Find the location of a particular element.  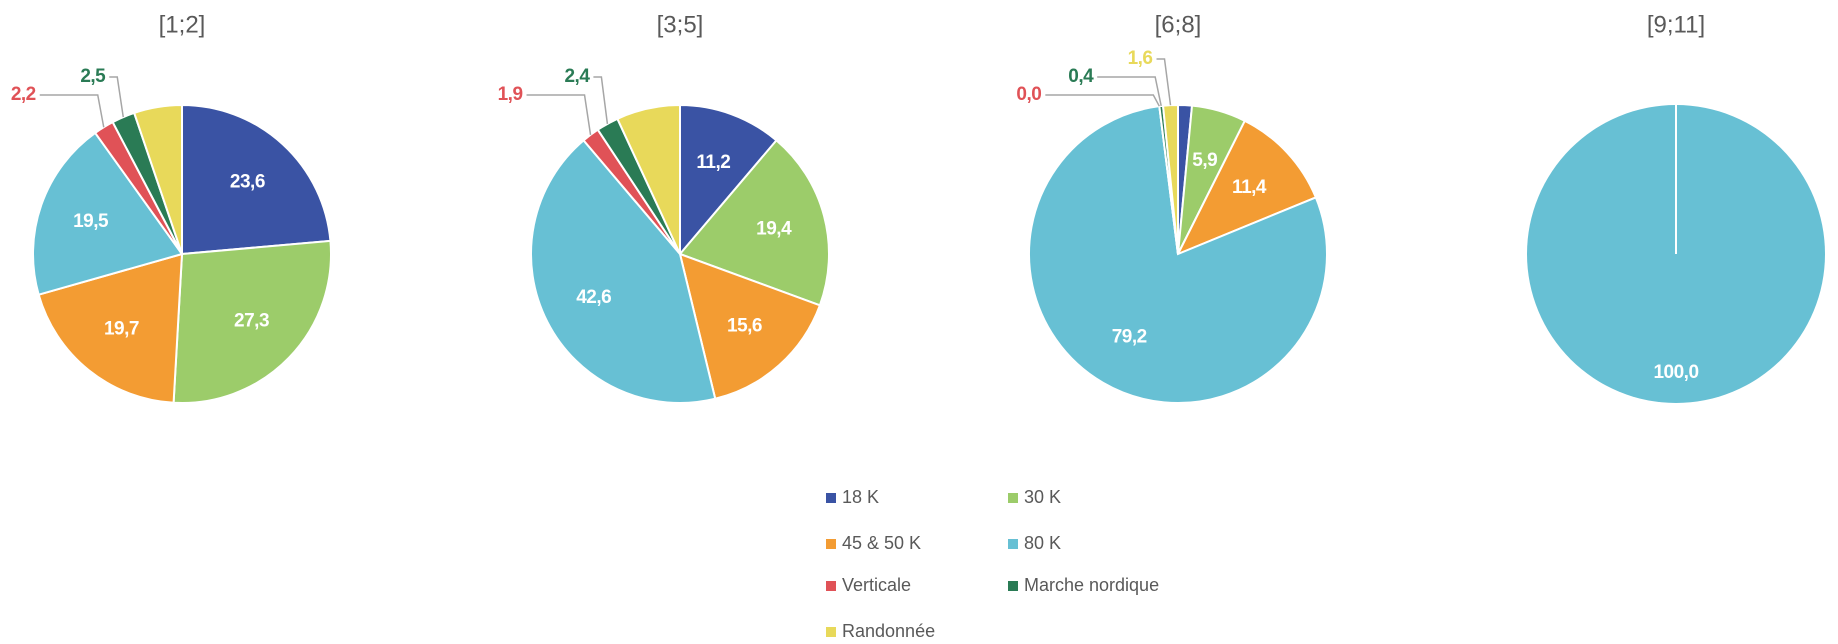

legend-label: Randonnée is located at coordinates (888, 631).